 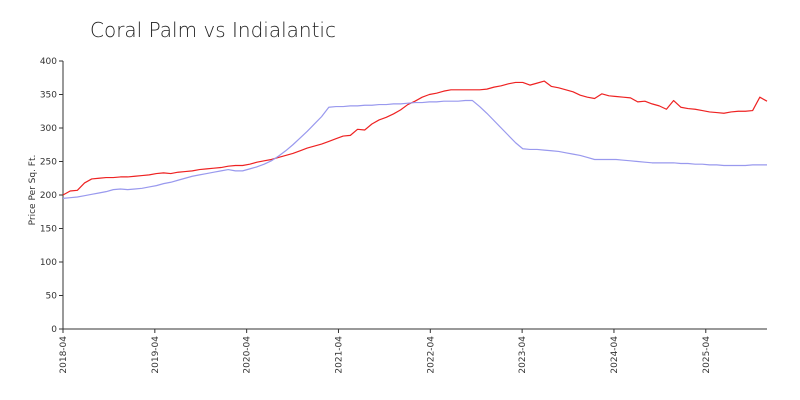 I want to click on x-tick-label: 2024-04, so click(x=615, y=355).